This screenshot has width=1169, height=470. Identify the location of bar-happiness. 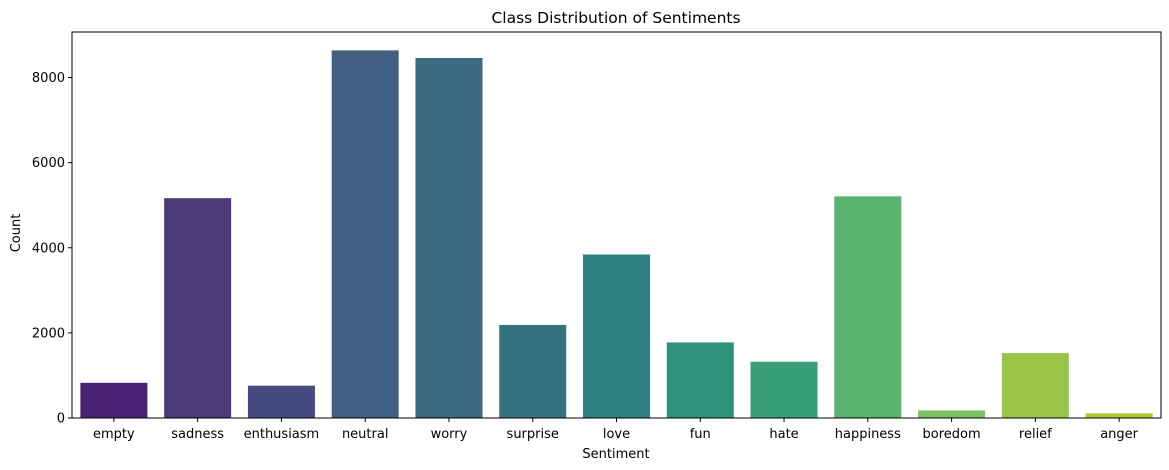
(868, 307).